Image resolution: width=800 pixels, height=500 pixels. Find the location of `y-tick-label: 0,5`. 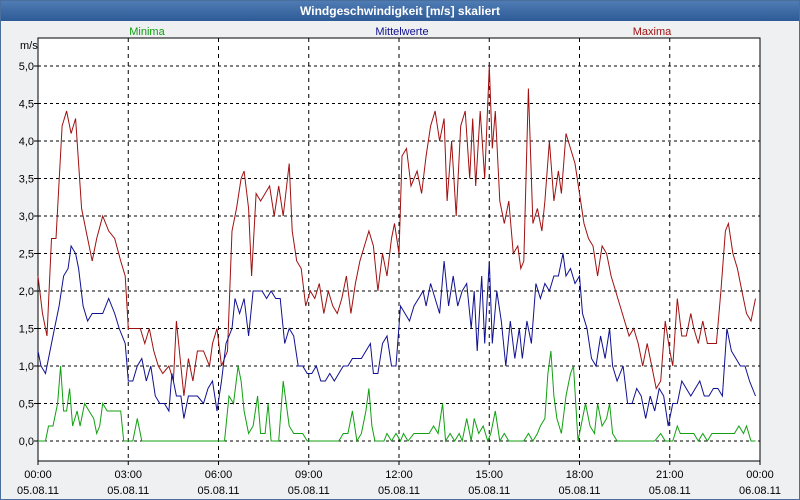

y-tick-label: 0,5 is located at coordinates (26, 405).